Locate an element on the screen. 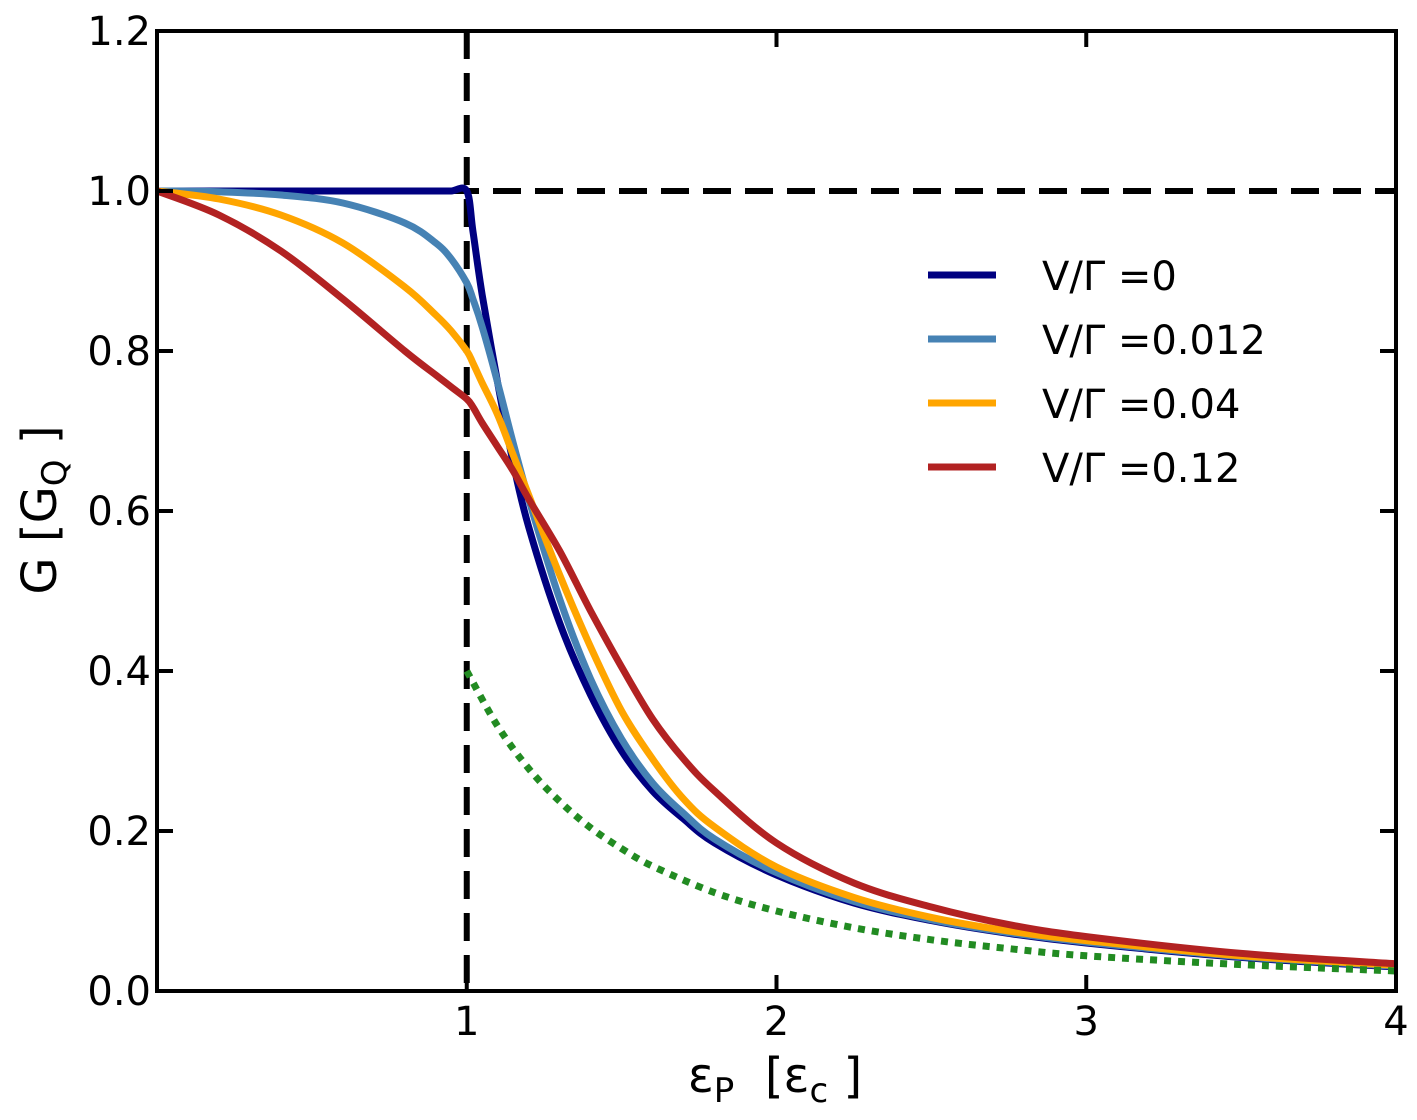  x-axis-label-mid: [ε is located at coordinates (771, 1076).